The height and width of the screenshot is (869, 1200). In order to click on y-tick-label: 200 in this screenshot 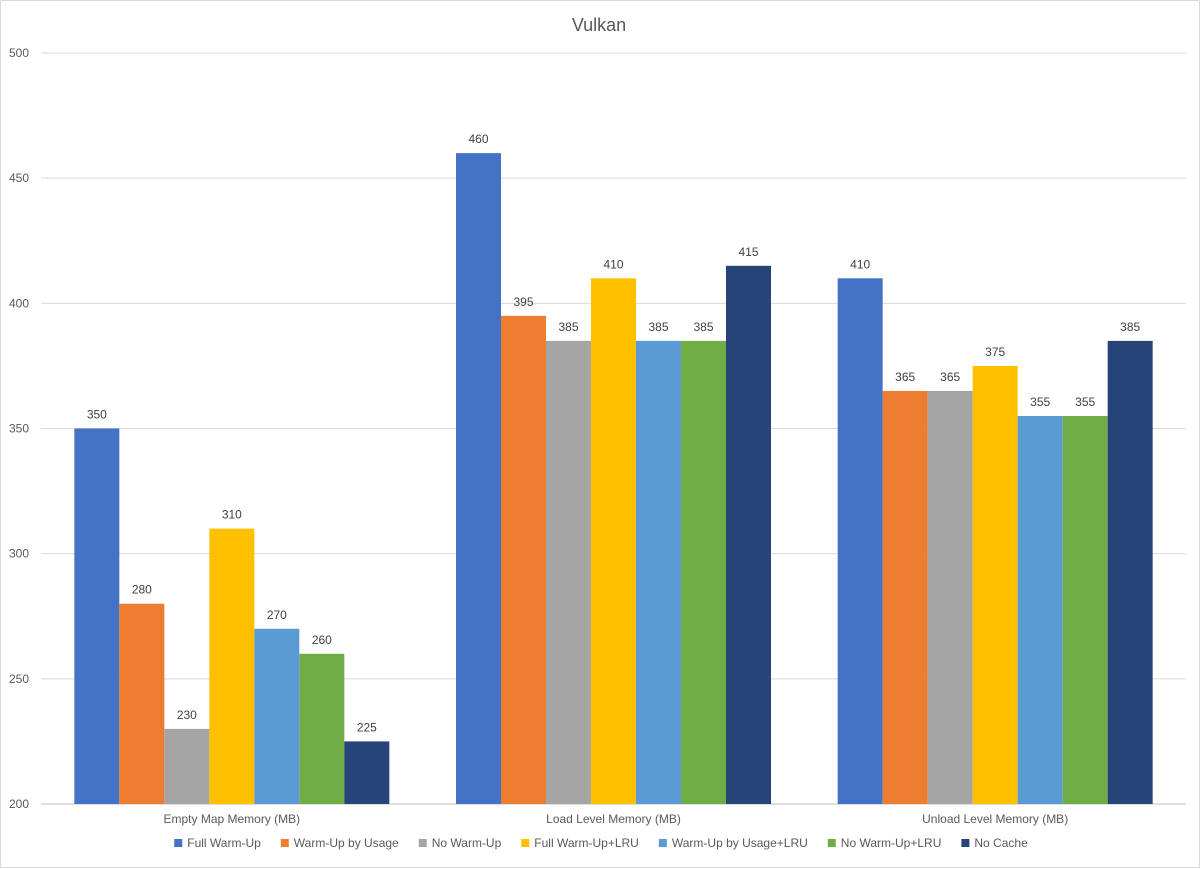, I will do `click(19, 804)`.